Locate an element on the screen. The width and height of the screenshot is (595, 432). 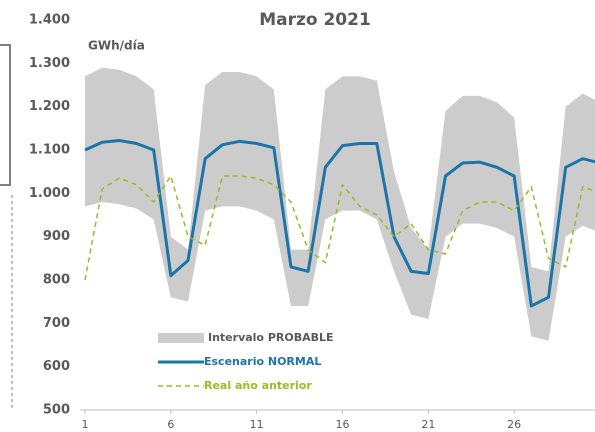
x-tick-label: 26 is located at coordinates (514, 424).